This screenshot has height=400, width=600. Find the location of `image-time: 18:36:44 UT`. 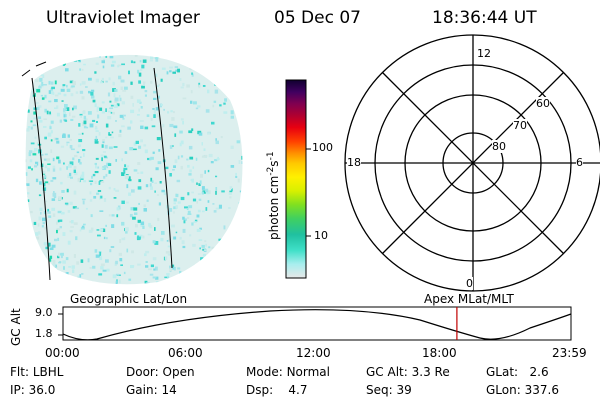

image-time: 18:36:44 UT is located at coordinates (484, 18).